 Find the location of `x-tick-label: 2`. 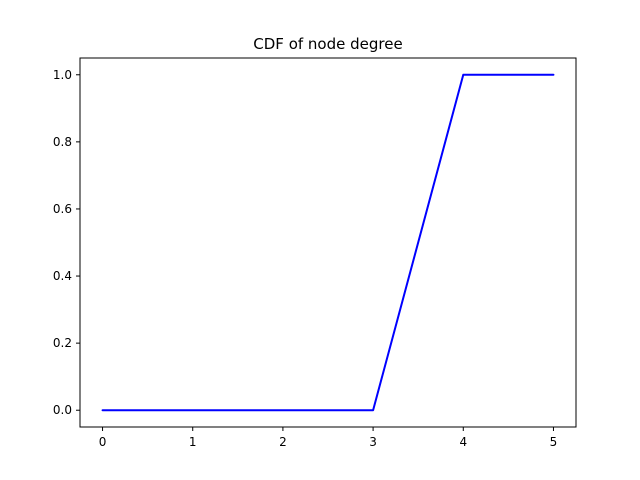

x-tick-label: 2 is located at coordinates (283, 442).